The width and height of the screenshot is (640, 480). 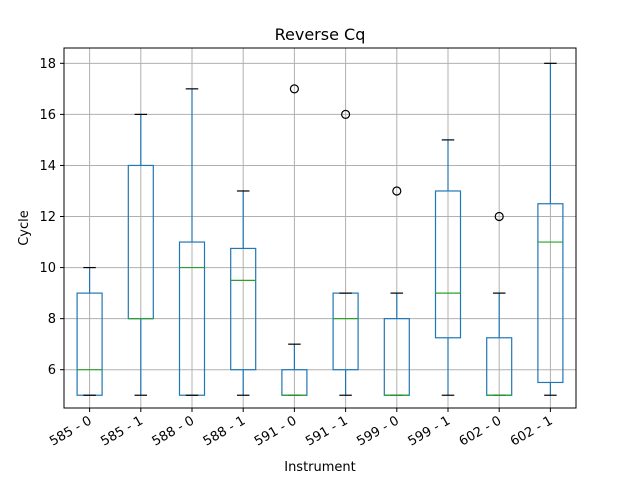 I want to click on x-tick-label: 602 - 1, so click(x=531, y=431).